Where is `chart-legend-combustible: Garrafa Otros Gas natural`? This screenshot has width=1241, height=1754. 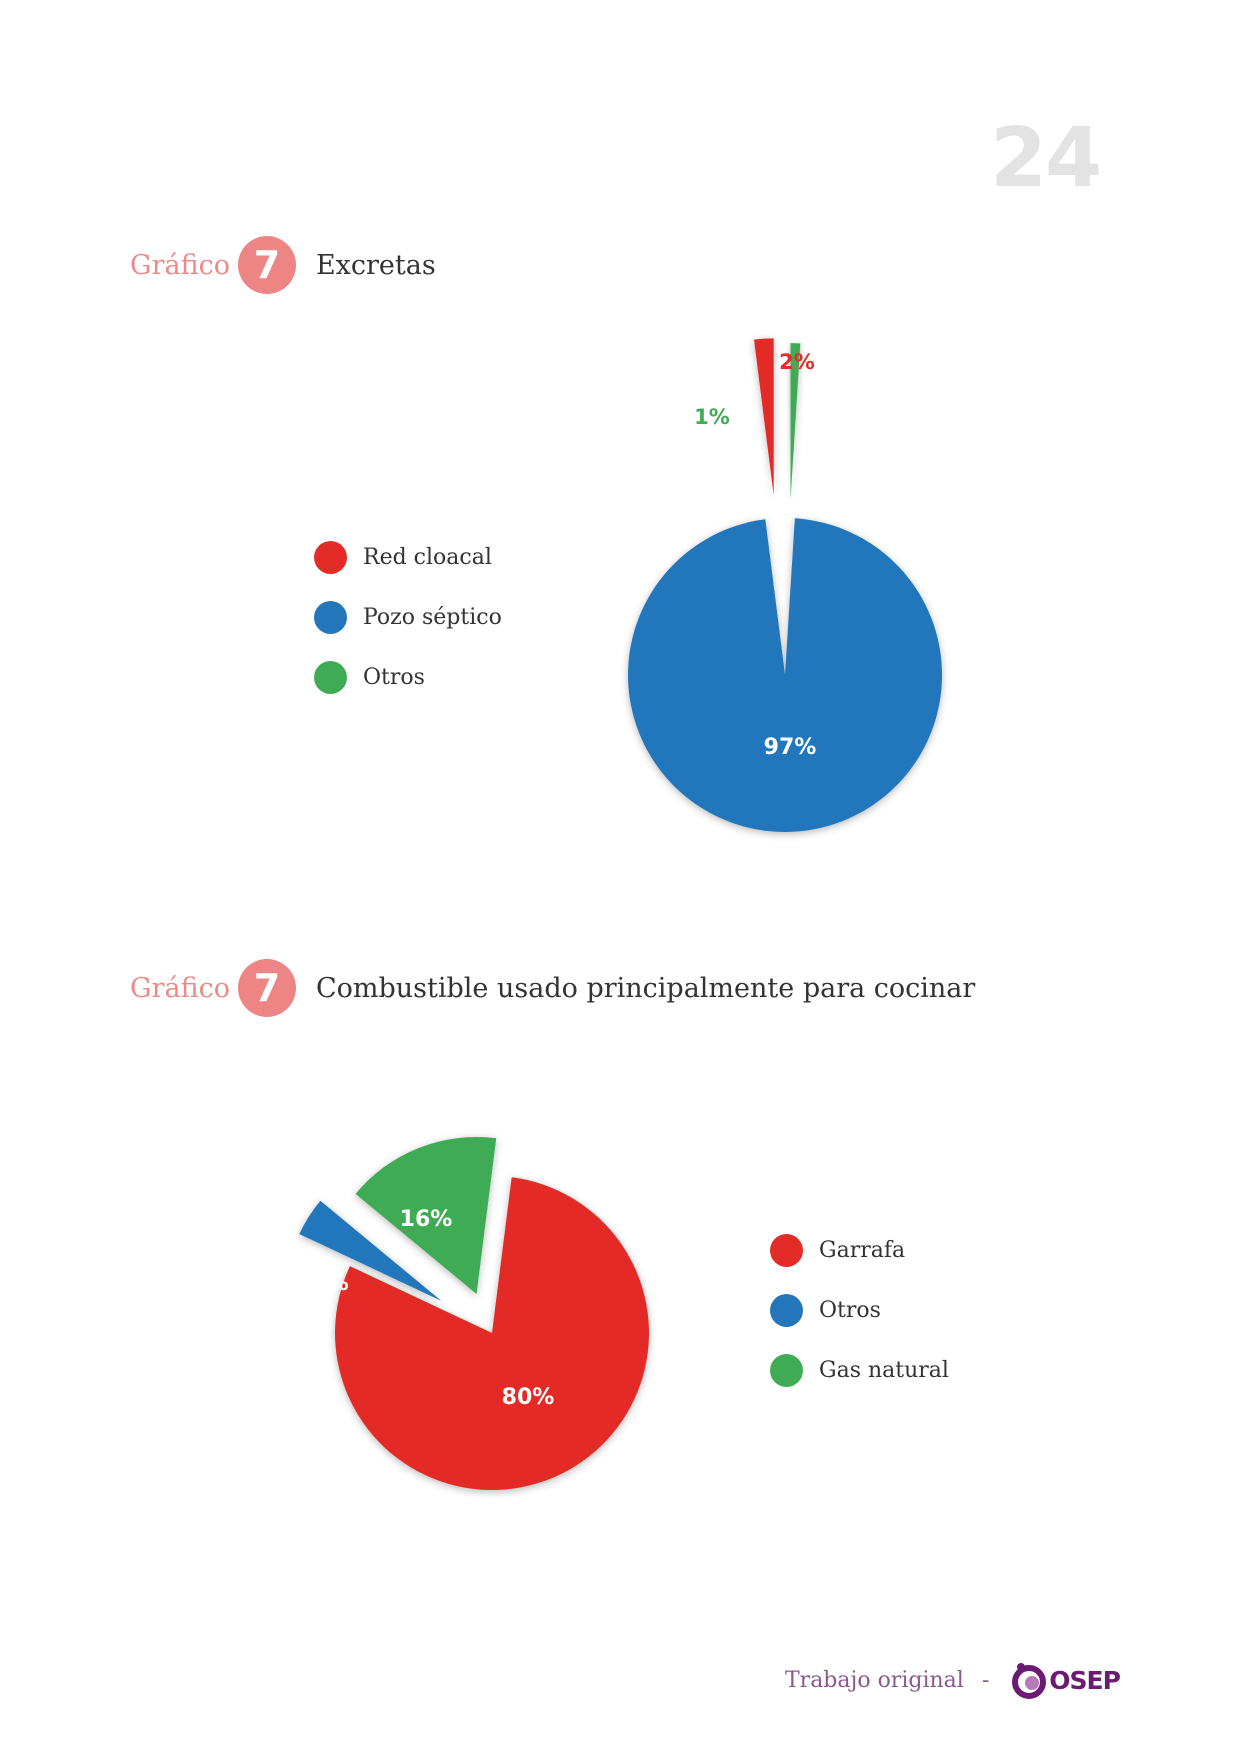 chart-legend-combustible: Garrafa Otros Gas natural is located at coordinates (859, 1310).